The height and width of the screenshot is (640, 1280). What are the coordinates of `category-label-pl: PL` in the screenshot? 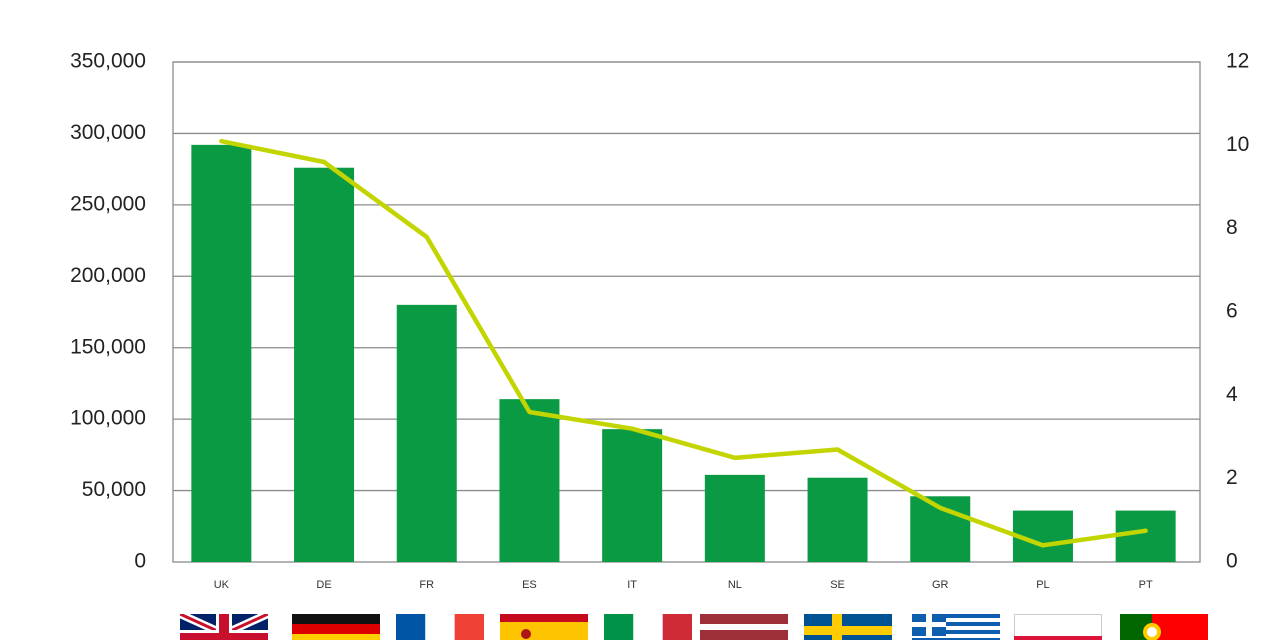 It's located at (1042, 585).